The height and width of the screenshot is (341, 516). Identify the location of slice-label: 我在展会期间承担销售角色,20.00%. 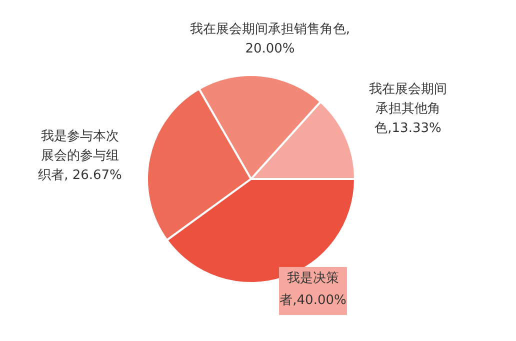
(270, 39).